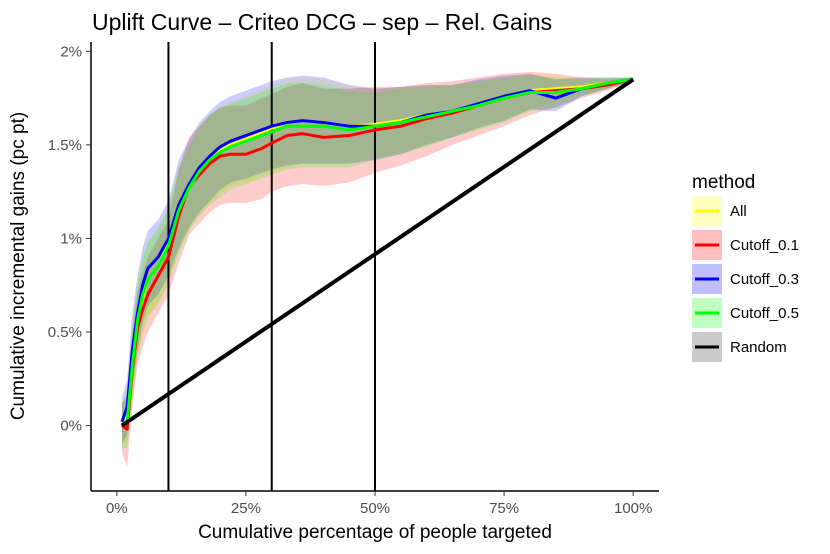  I want to click on x-axis-title: Cumulative percentage of people targeted, so click(375, 532).